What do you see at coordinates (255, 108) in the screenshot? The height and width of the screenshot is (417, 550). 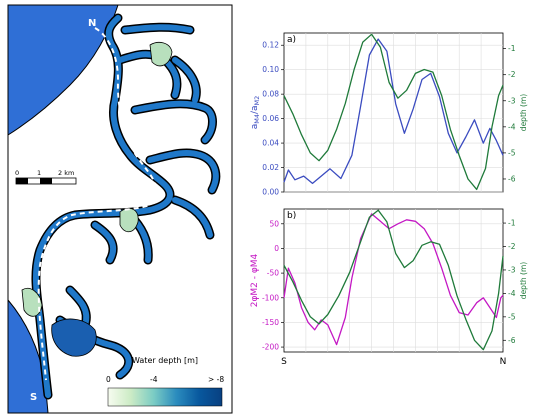 I see `ylabel-denominator: a` at bounding box center [255, 108].